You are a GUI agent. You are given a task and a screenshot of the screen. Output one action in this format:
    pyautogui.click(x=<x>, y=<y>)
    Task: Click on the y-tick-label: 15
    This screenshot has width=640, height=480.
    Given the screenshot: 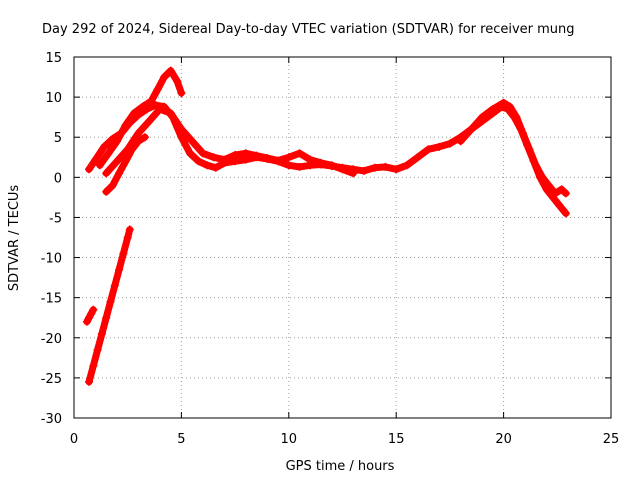 What is the action you would take?
    pyautogui.click(x=53, y=58)
    